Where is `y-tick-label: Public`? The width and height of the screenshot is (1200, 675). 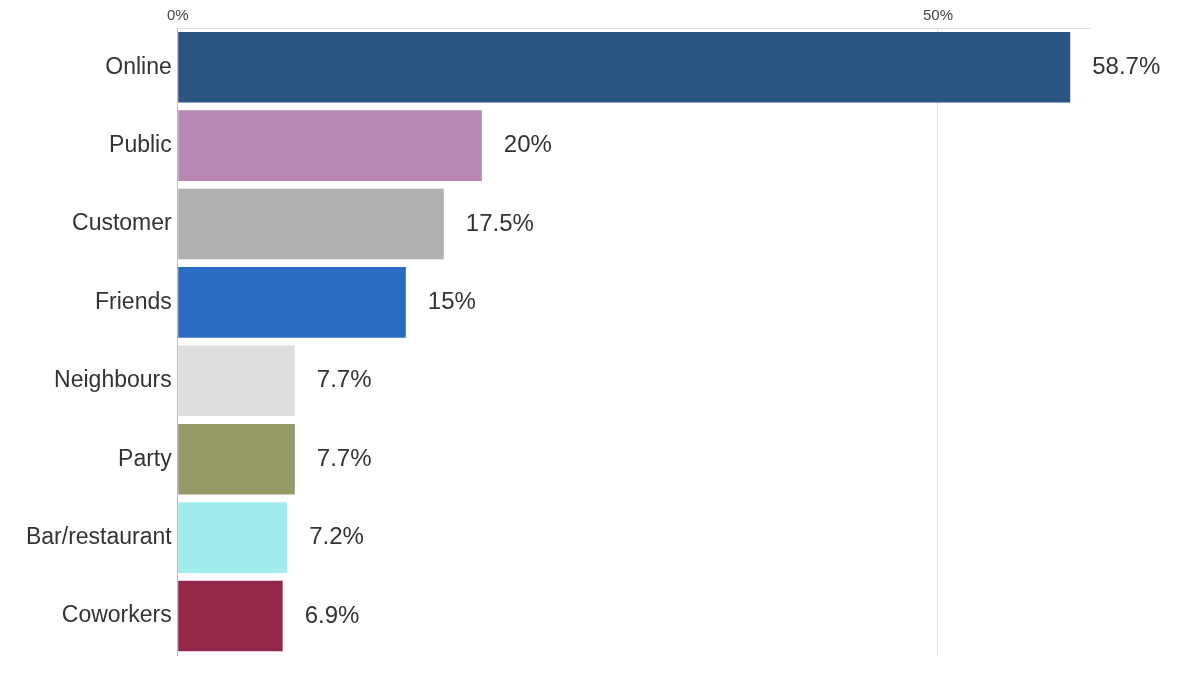 y-tick-label: Public is located at coordinates (140, 143).